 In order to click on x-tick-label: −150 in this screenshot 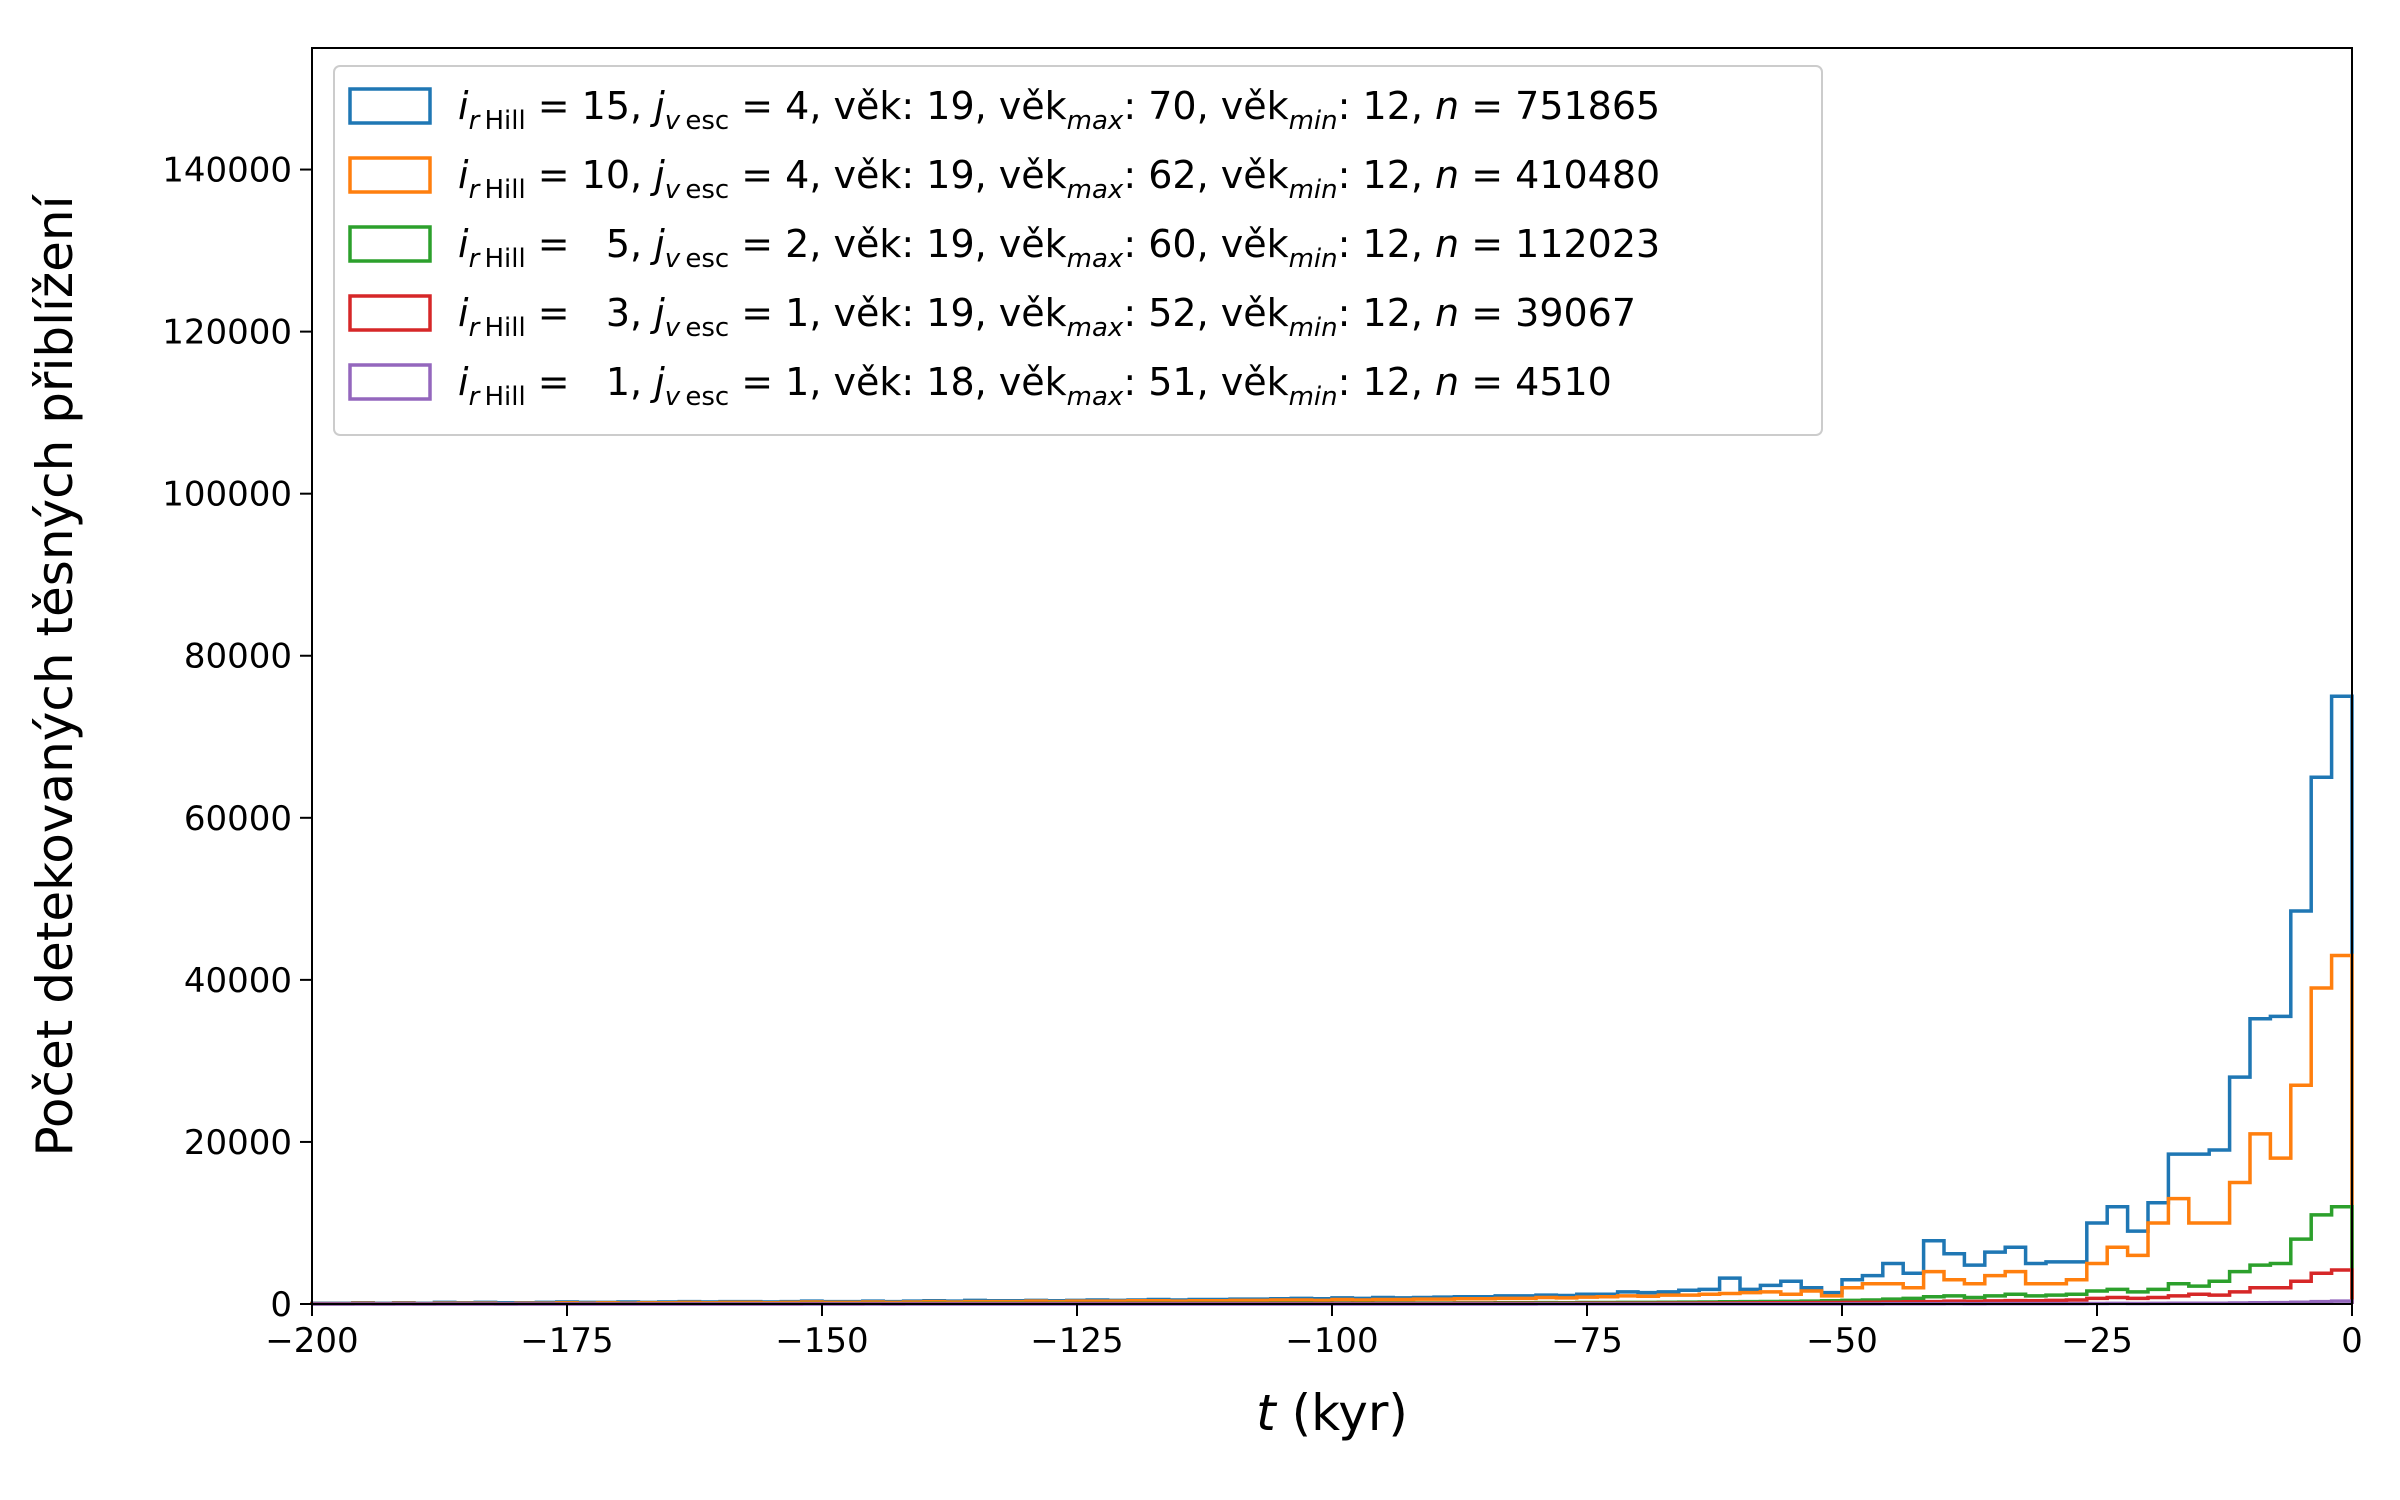, I will do `click(821, 1341)`.